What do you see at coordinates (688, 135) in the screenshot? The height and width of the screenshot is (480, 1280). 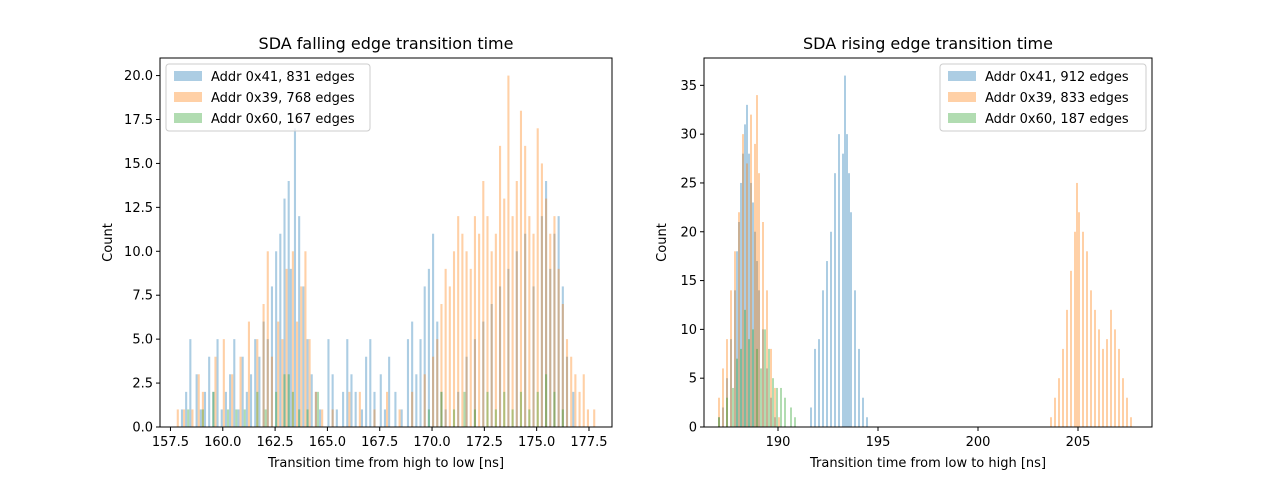 I see `y-tick-label: 30` at bounding box center [688, 135].